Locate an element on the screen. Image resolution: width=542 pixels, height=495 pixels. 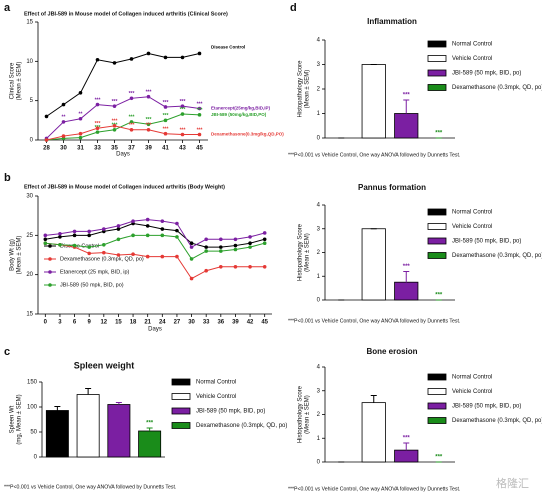
series-label: Disease Control is located at coordinates (228, 47).